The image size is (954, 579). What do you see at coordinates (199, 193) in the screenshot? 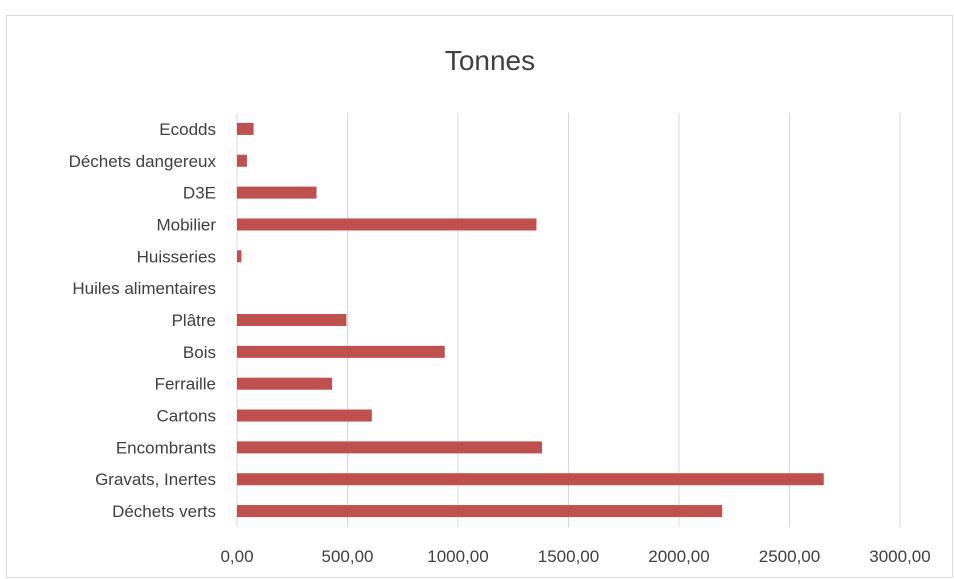
I see `category-label: D3E` at bounding box center [199, 193].